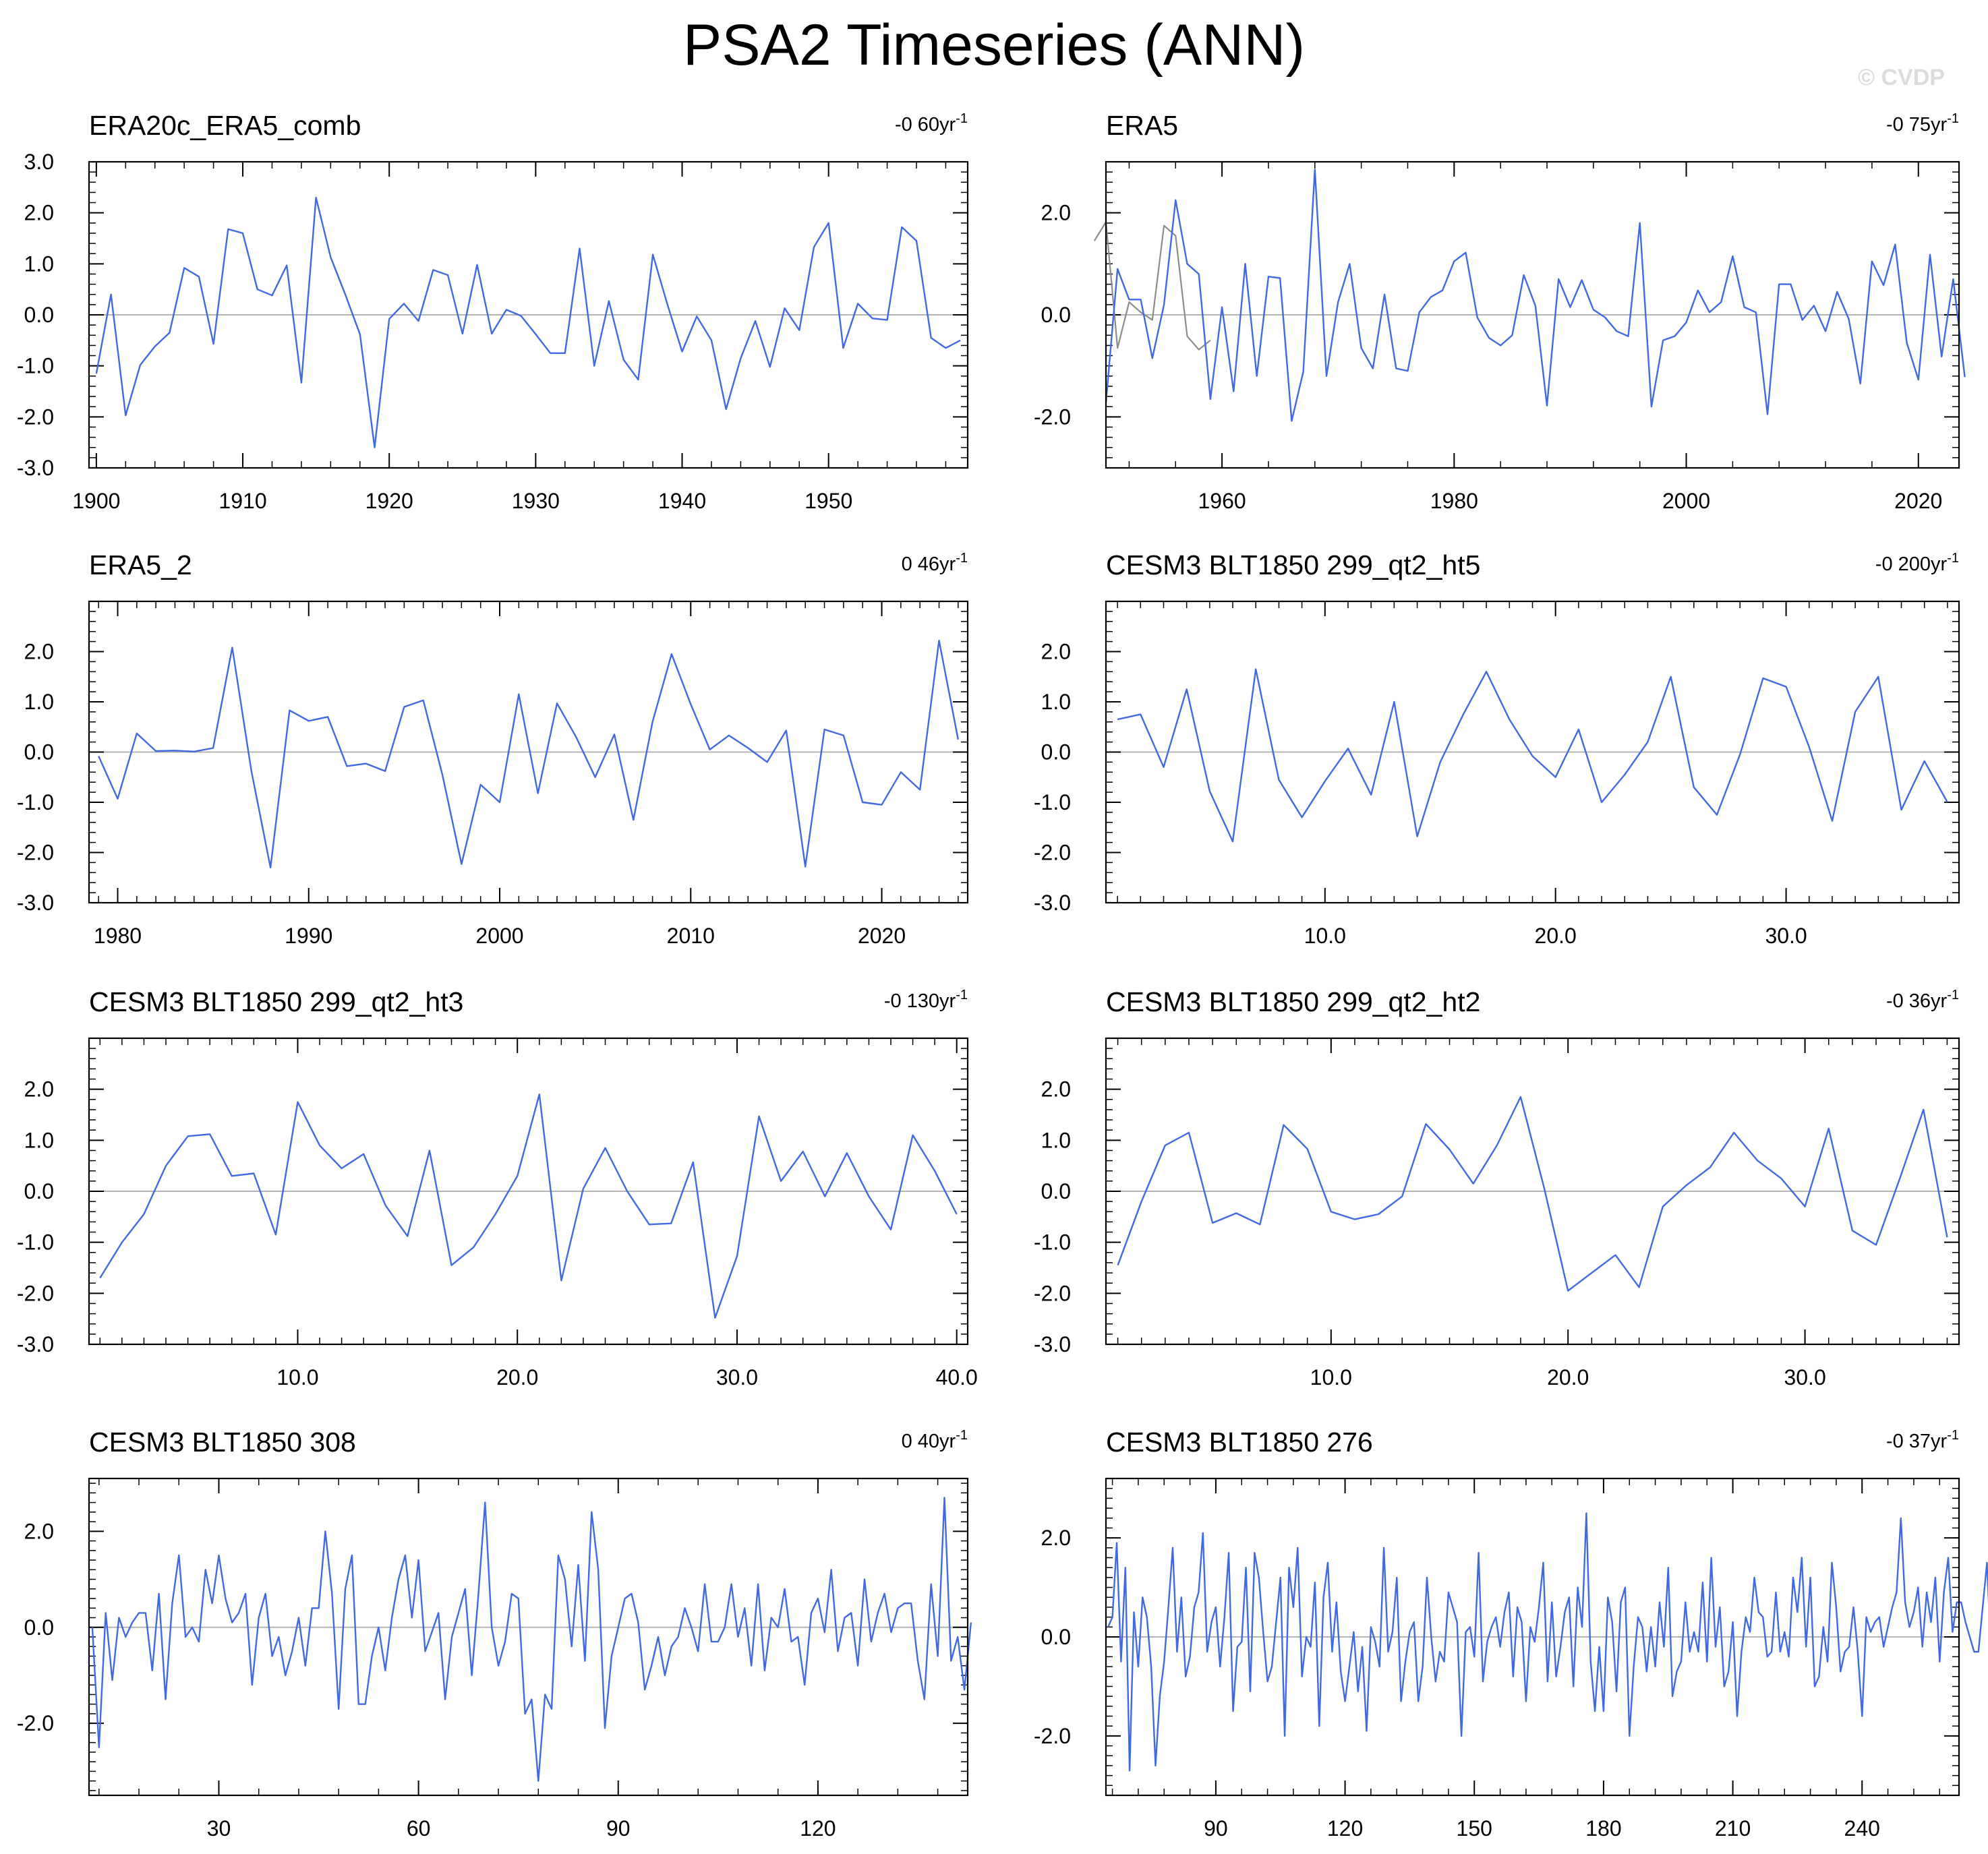 This screenshot has width=1988, height=1854. Describe the element at coordinates (276, 1001) in the screenshot. I see `panel-title: CESM3 BLT1850 299_qt2_ht3` at that location.